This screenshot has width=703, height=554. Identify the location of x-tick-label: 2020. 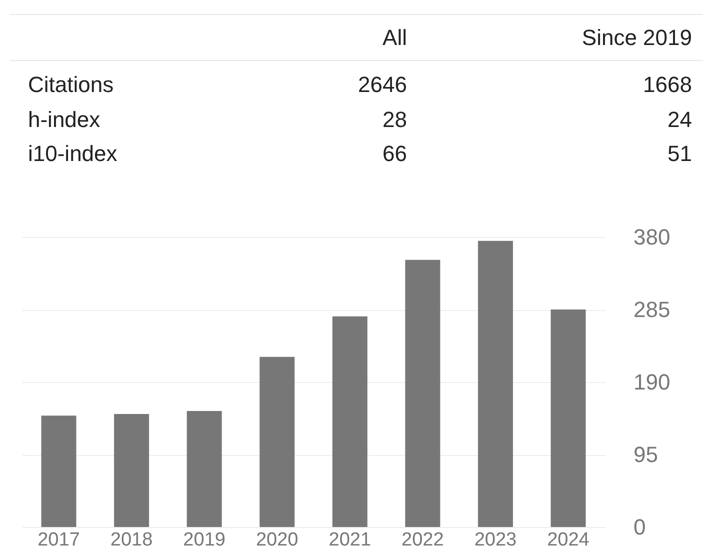
(277, 540).